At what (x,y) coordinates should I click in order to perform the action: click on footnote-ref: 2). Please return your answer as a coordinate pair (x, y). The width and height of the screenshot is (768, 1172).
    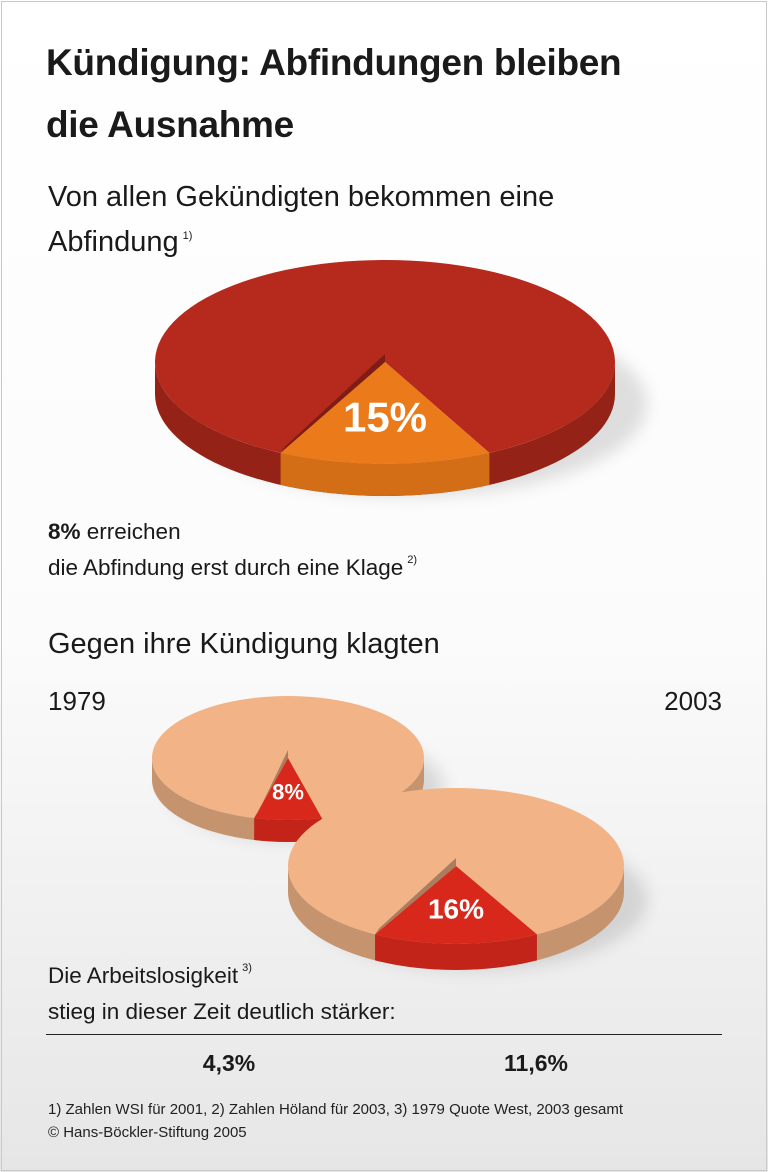
    Looking at the image, I should click on (412, 560).